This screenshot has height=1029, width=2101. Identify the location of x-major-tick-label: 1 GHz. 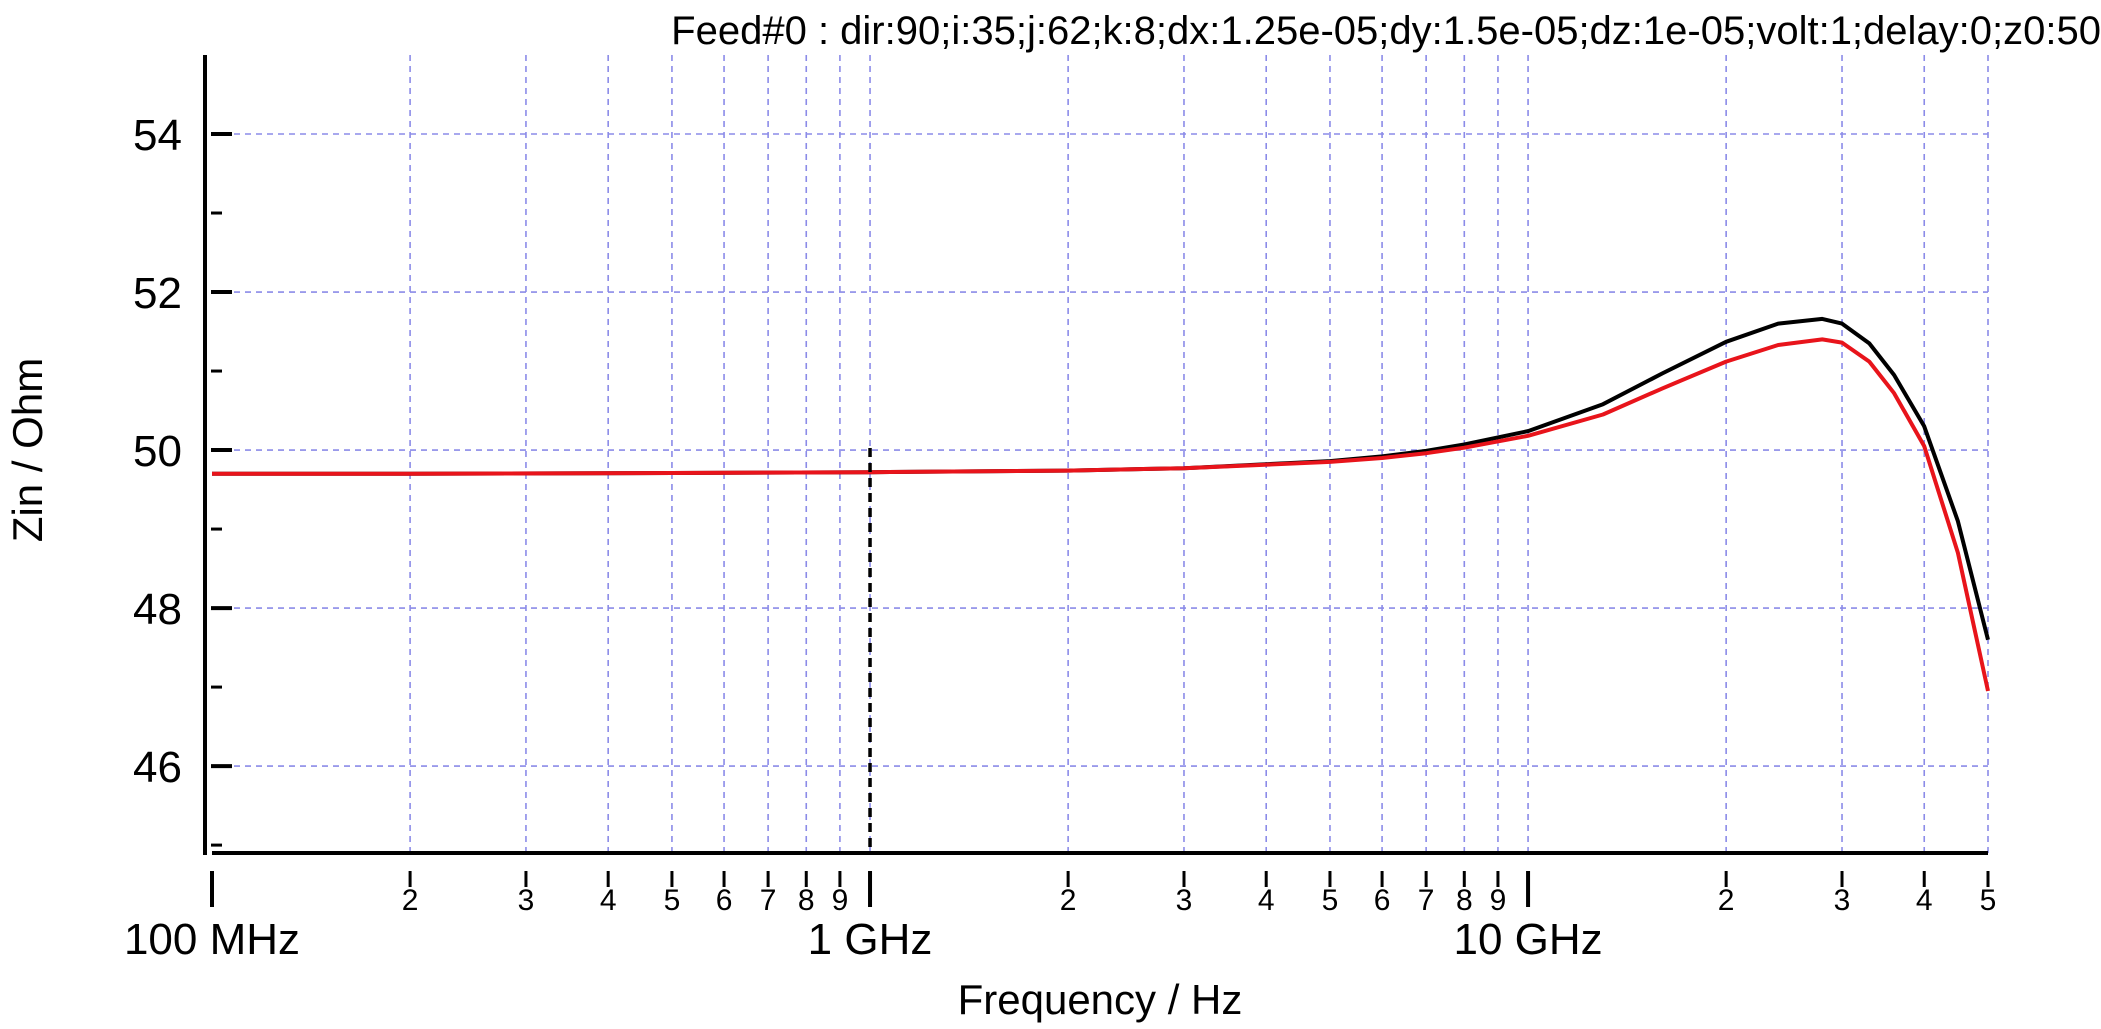
(870, 939).